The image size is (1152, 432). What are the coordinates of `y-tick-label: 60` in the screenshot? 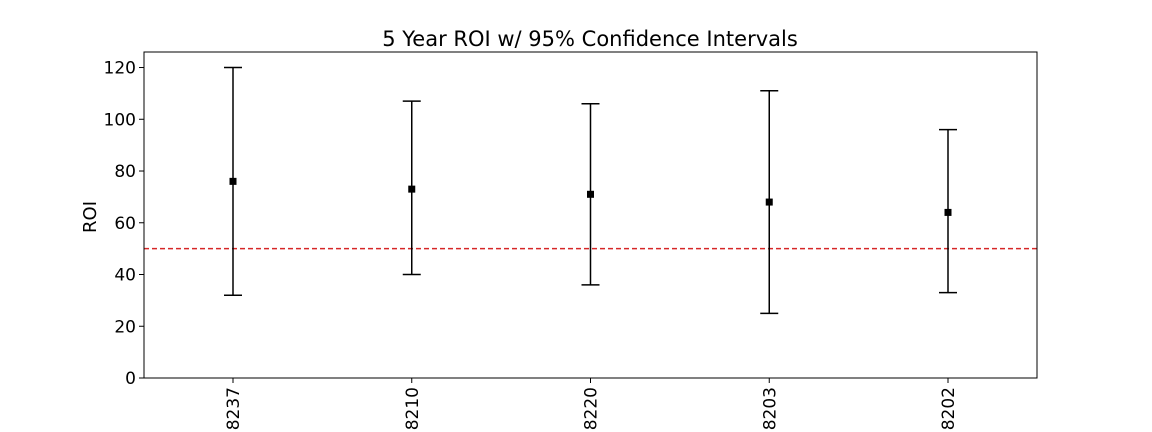 It's located at (125, 224).